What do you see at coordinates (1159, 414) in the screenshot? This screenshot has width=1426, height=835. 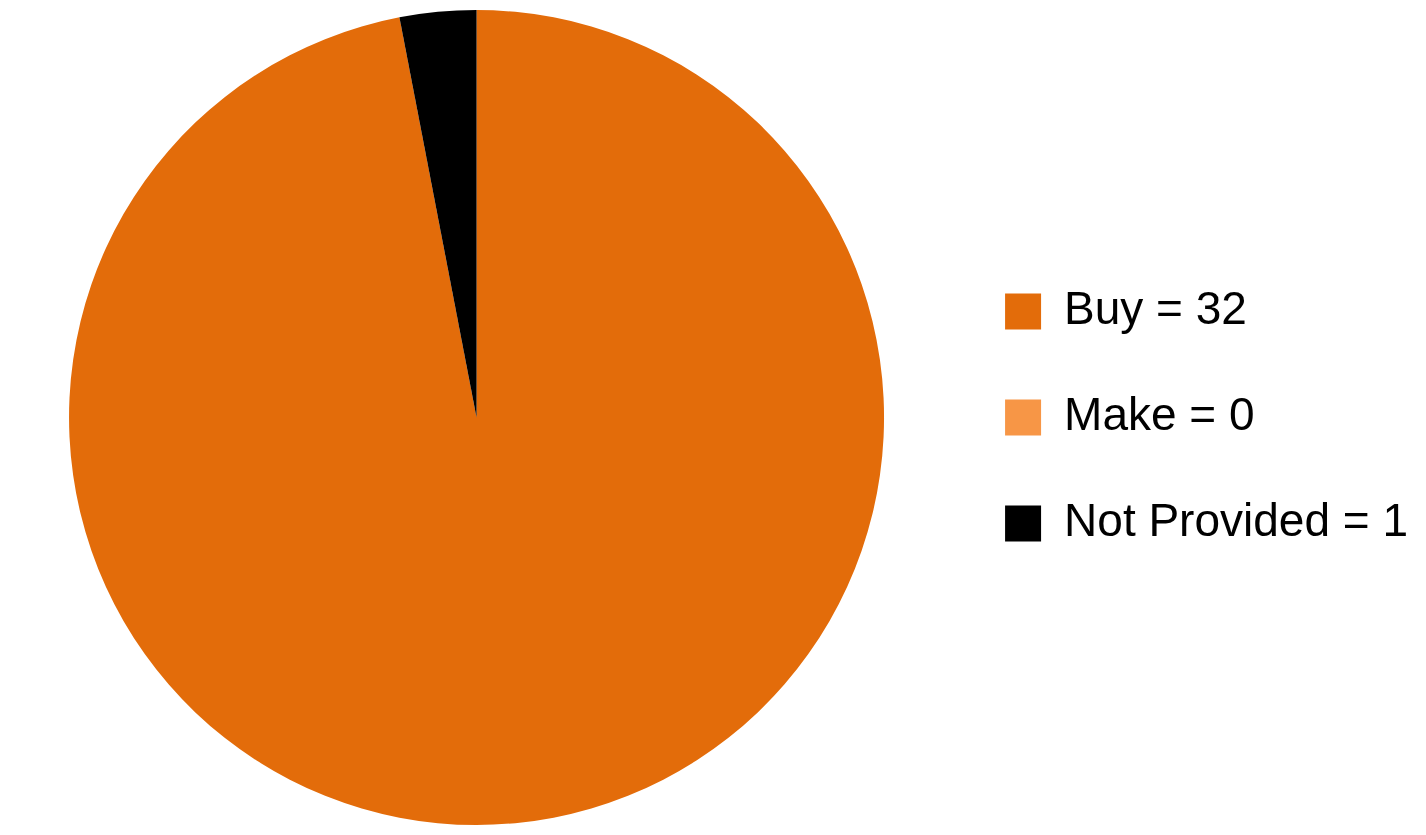 I see `legend-label: Make = 0` at bounding box center [1159, 414].